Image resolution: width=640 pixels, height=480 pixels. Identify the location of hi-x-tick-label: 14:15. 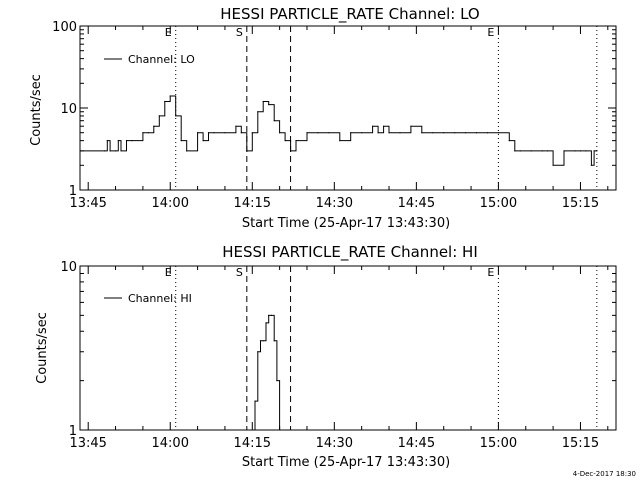
(252, 443).